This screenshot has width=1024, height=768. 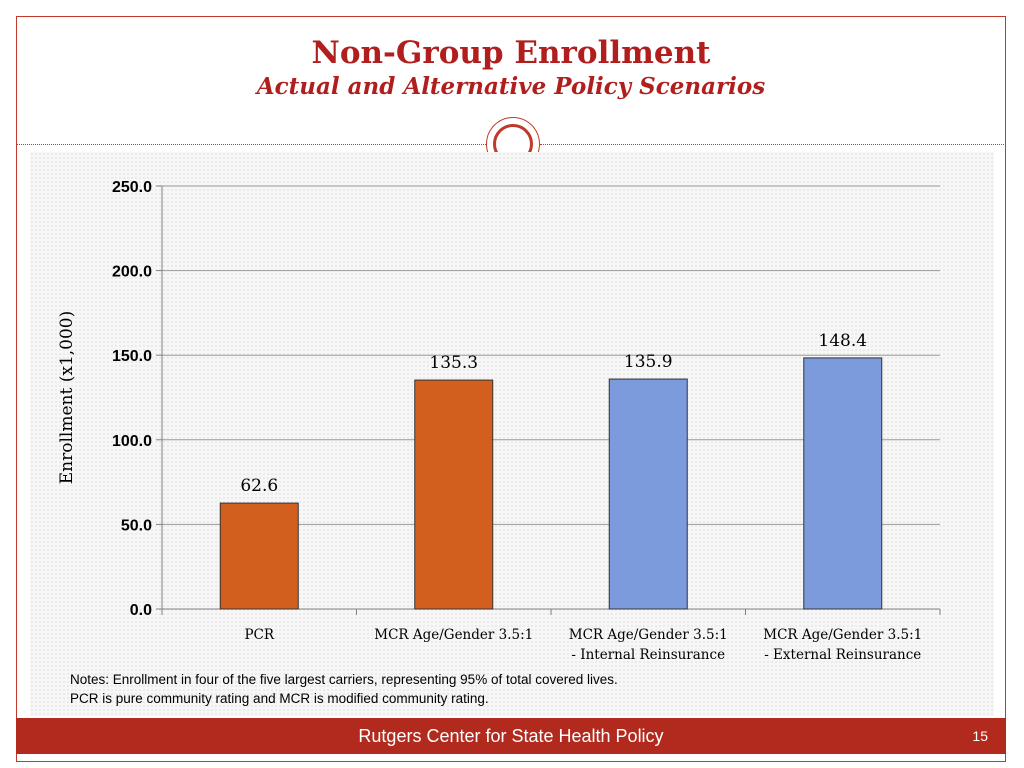 What do you see at coordinates (67, 397) in the screenshot?
I see `y-axis-label: Enrollment (x1,000)` at bounding box center [67, 397].